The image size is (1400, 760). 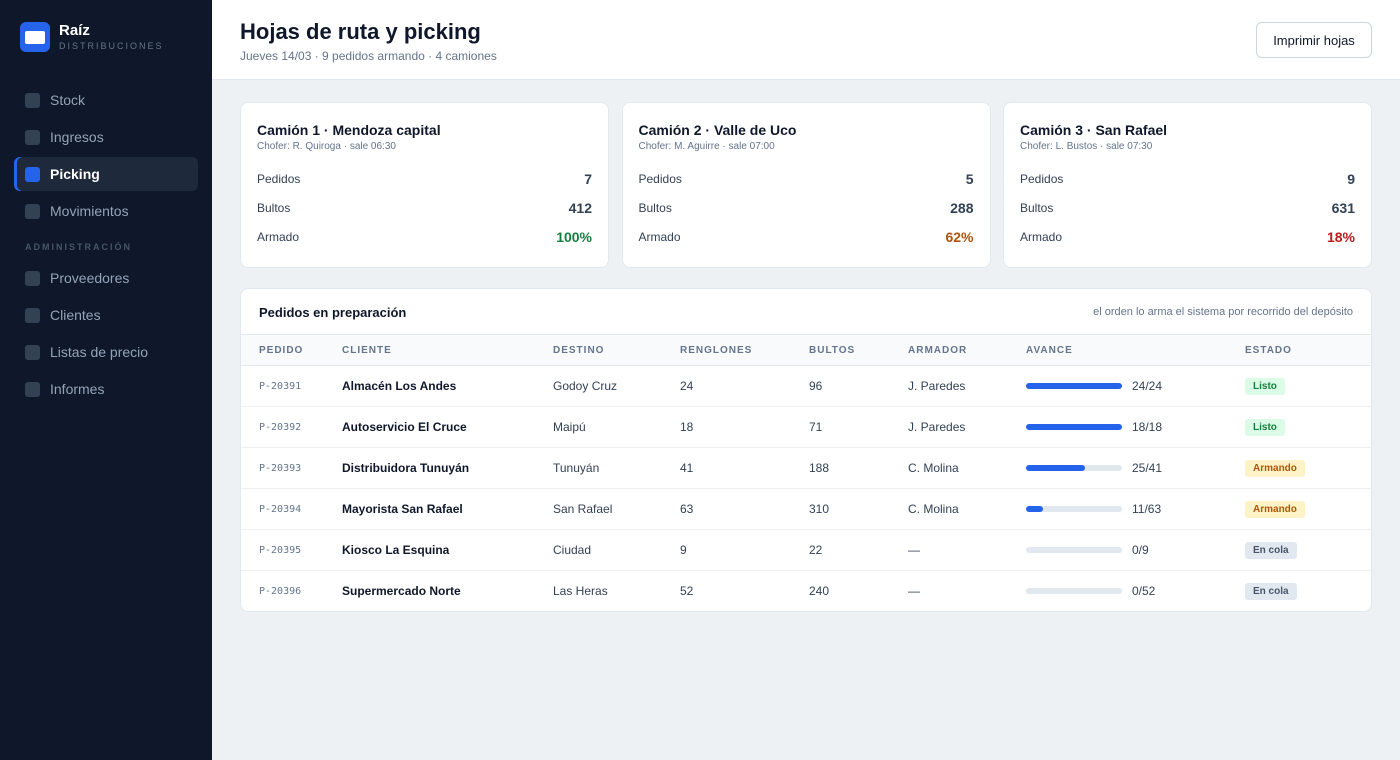 I want to click on stat-pedidos: Pedidos 7, so click(x=424, y=179).